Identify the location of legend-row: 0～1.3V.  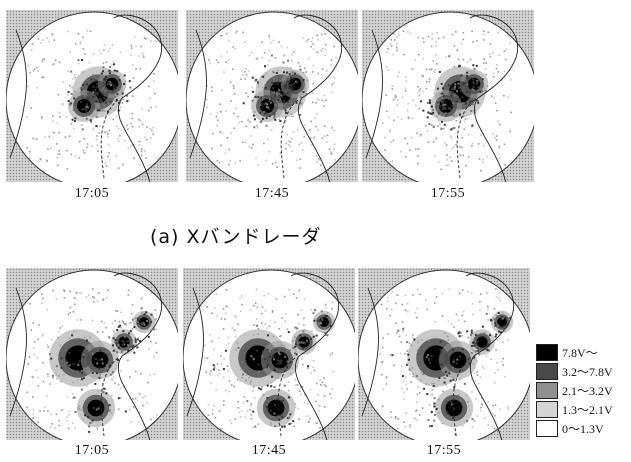
(582, 428).